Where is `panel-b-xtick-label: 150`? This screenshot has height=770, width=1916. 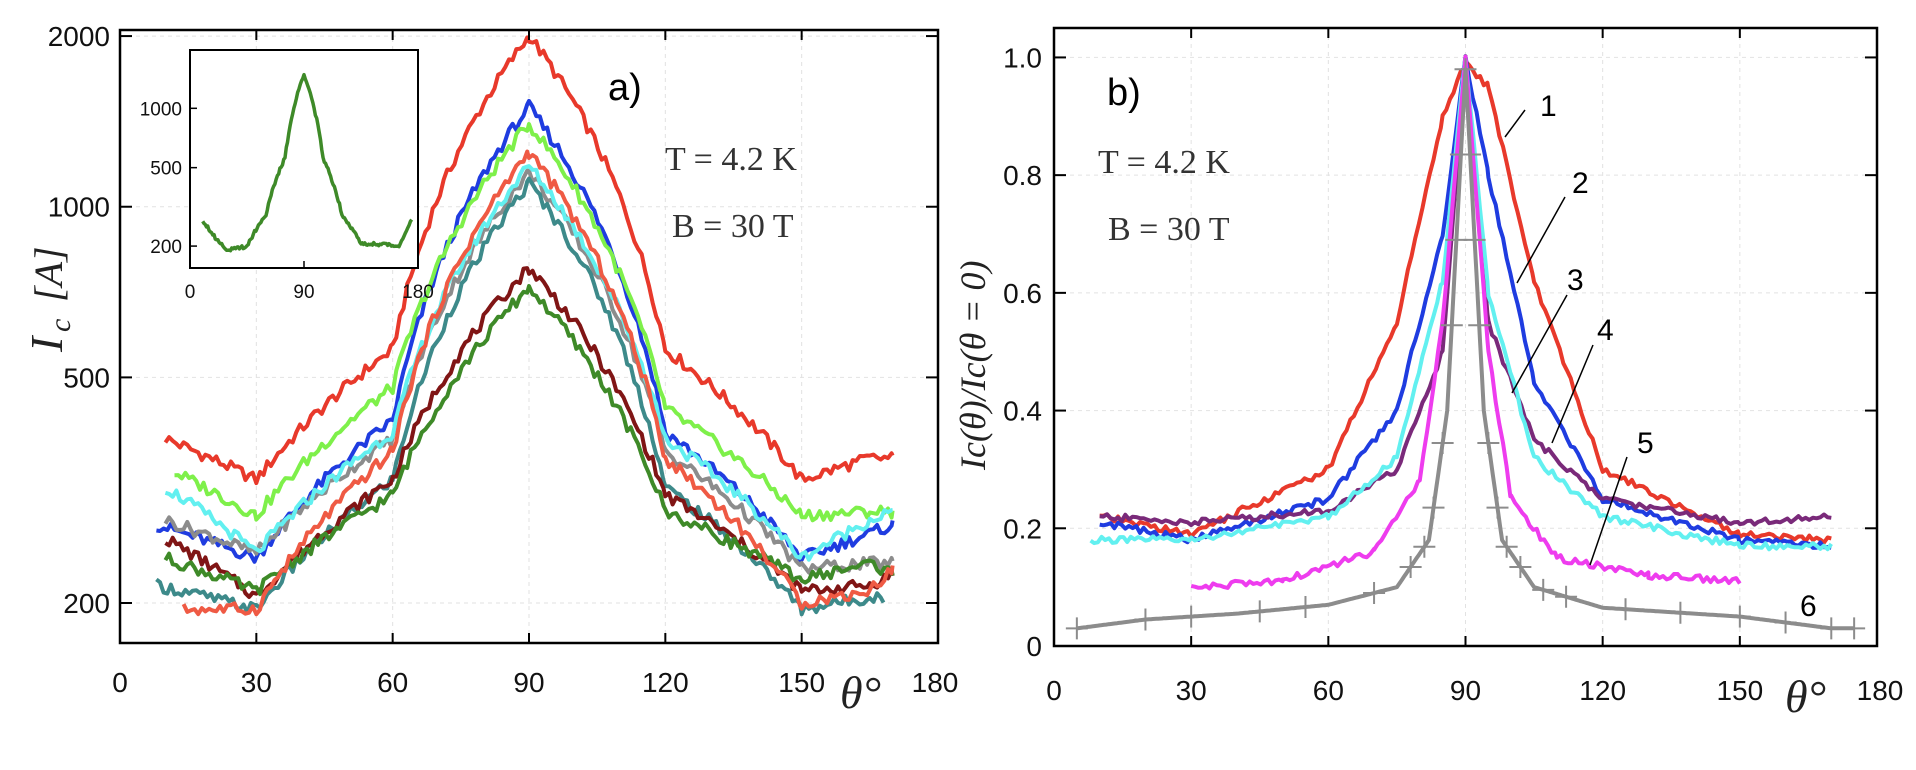
panel-b-xtick-label: 150 is located at coordinates (1739, 690).